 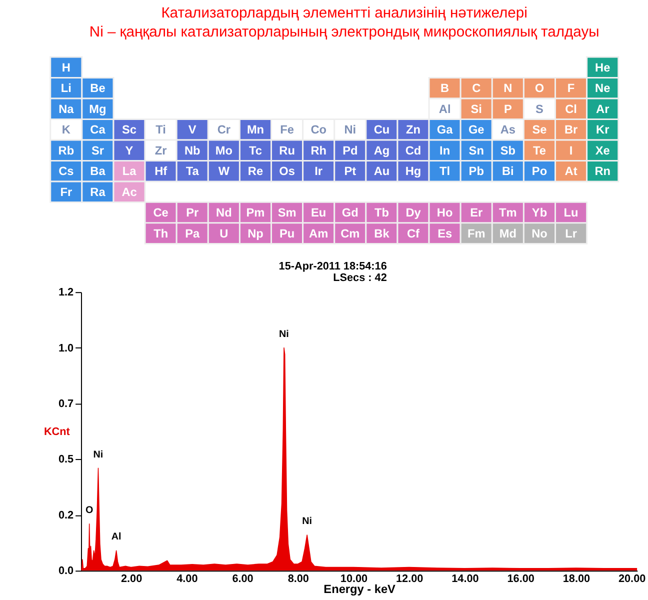 What do you see at coordinates (66, 404) in the screenshot?
I see `y-tick-label: 0.7` at bounding box center [66, 404].